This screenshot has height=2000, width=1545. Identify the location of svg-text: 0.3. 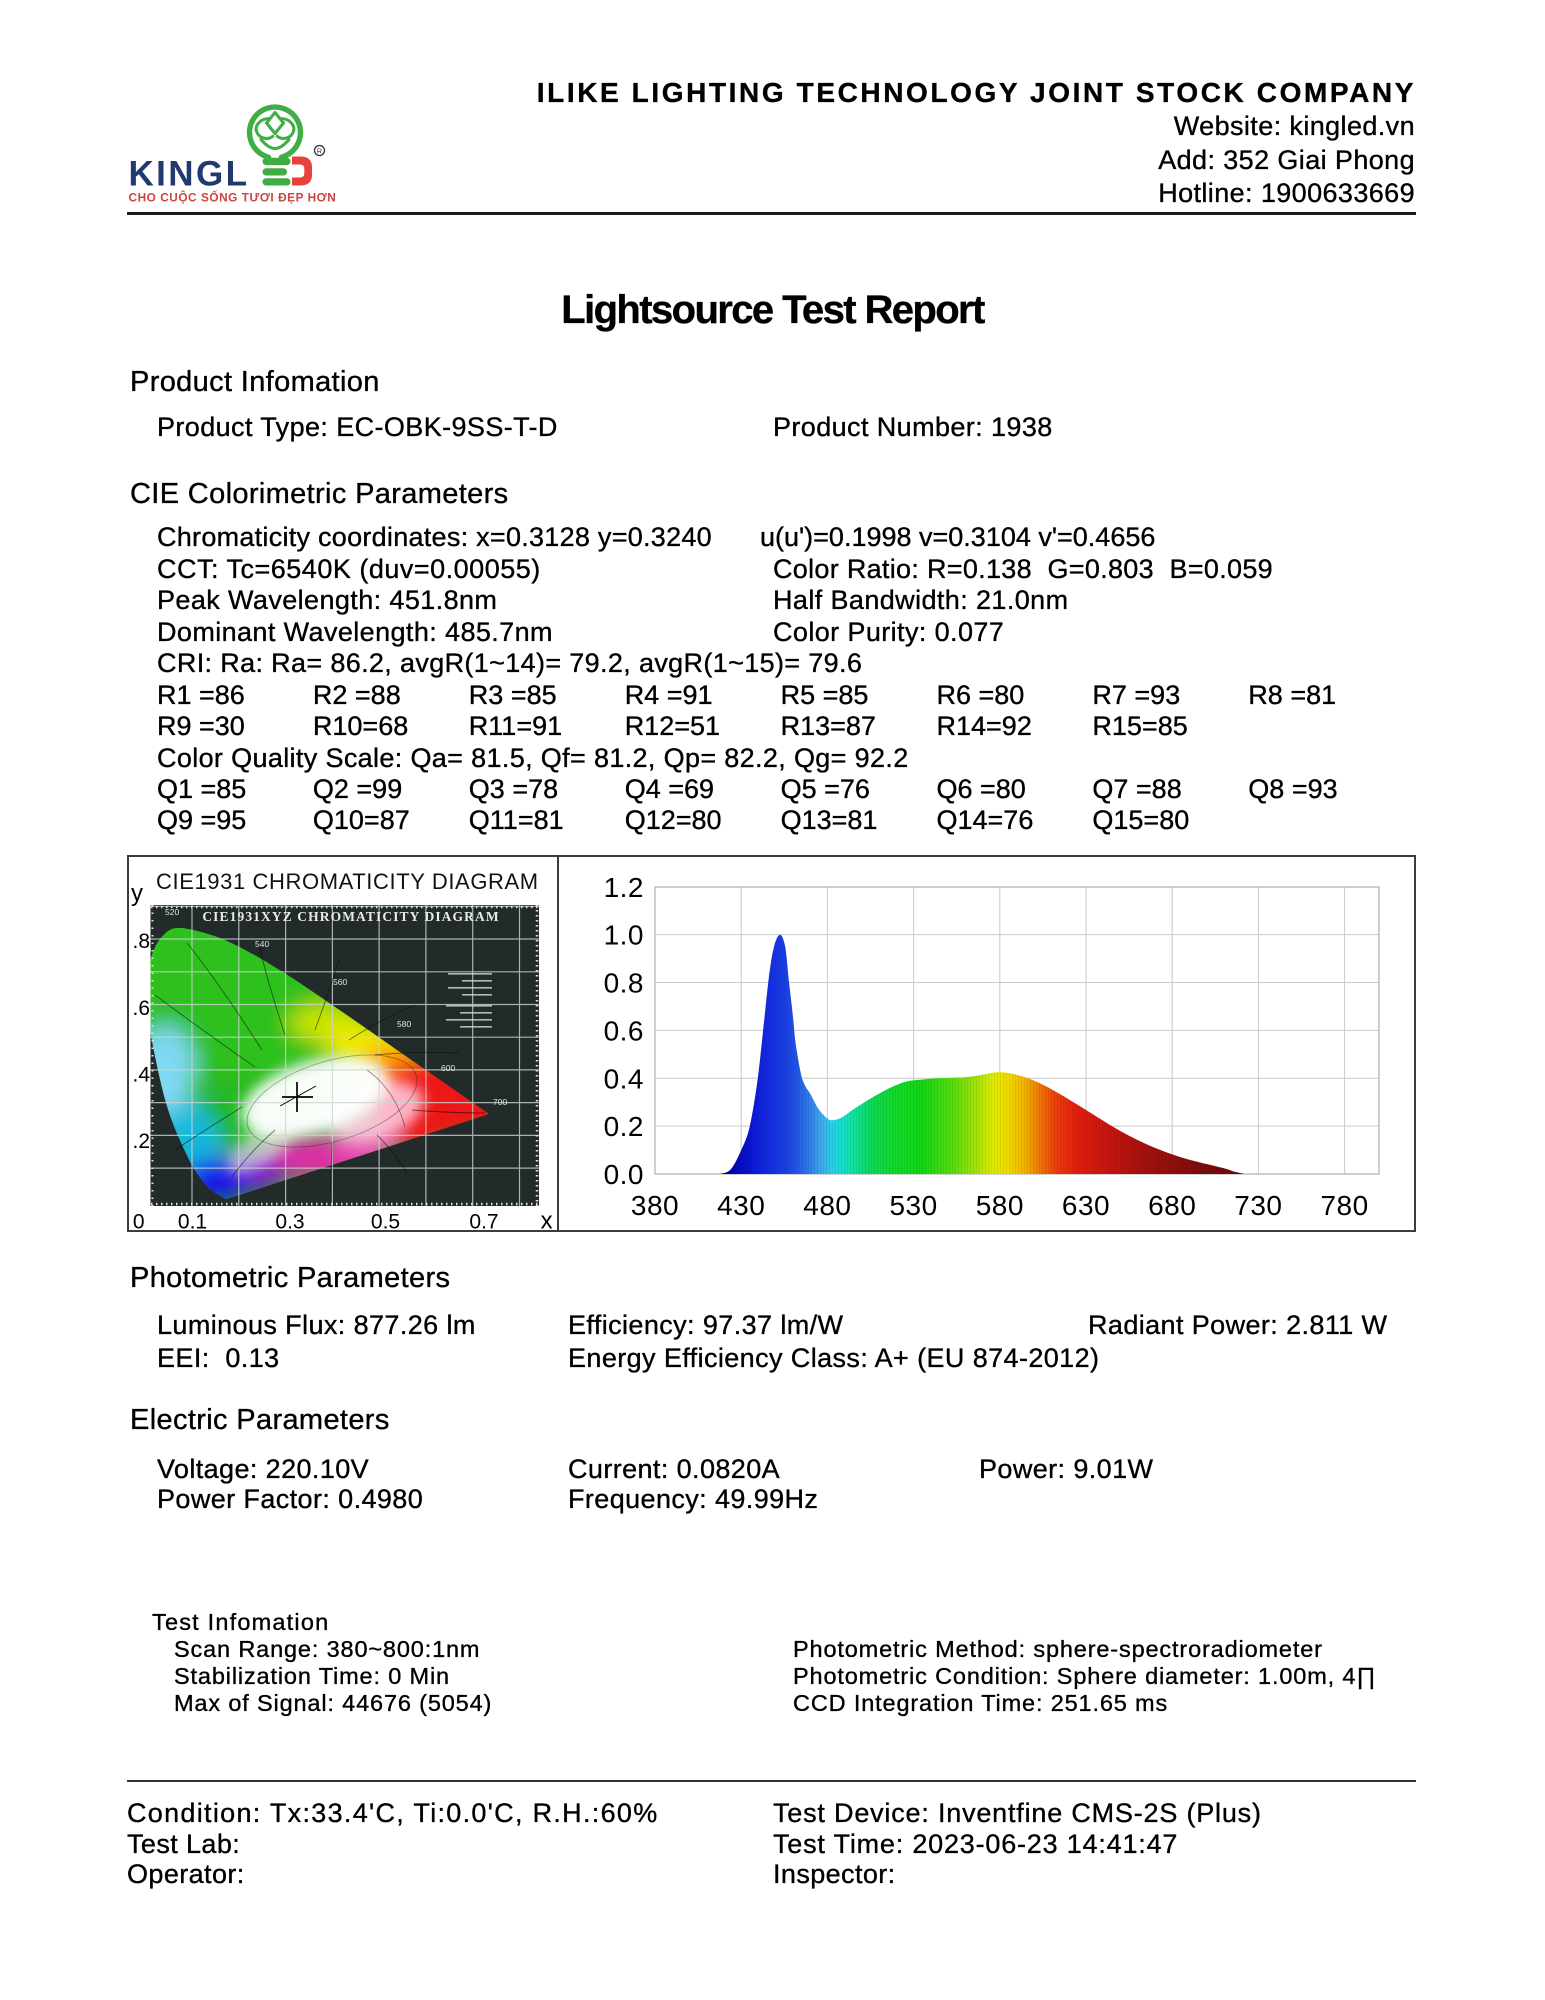
(289, 1222).